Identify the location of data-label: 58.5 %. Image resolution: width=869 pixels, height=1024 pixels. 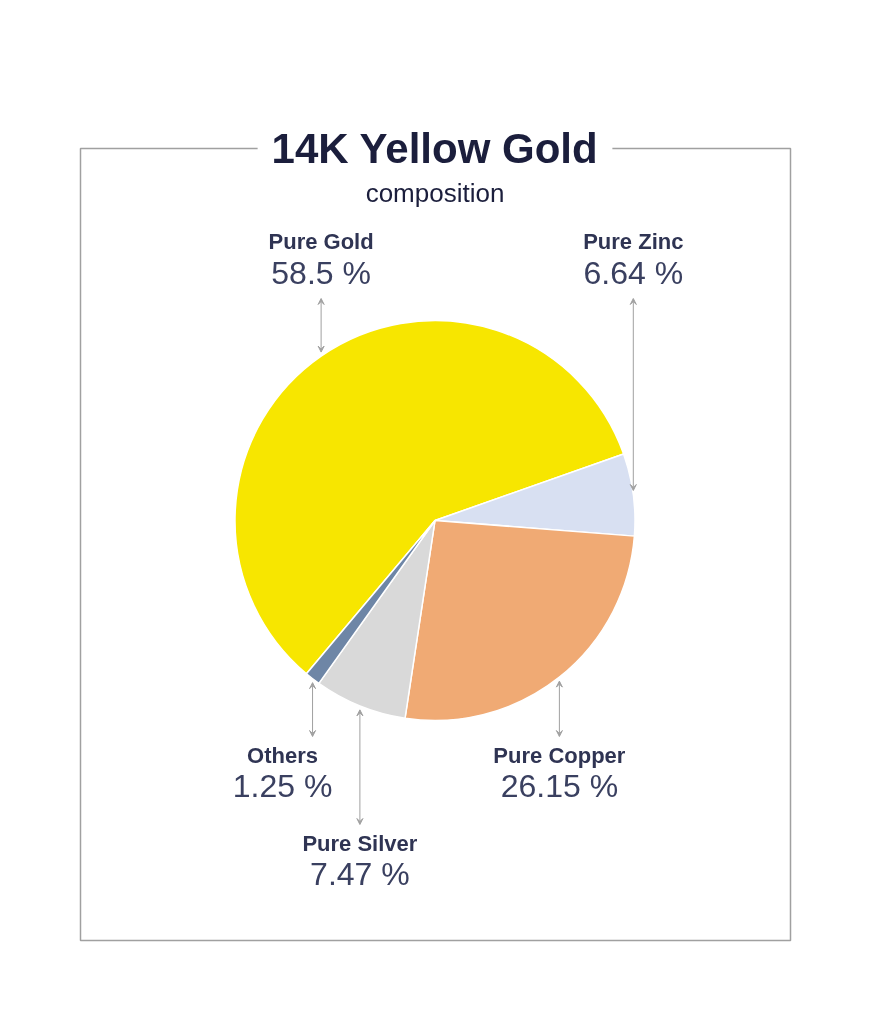
(321, 272).